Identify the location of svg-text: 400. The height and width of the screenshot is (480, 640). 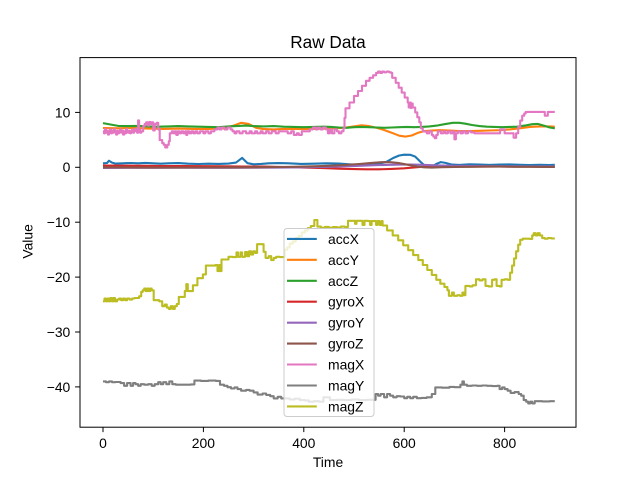
(303, 443).